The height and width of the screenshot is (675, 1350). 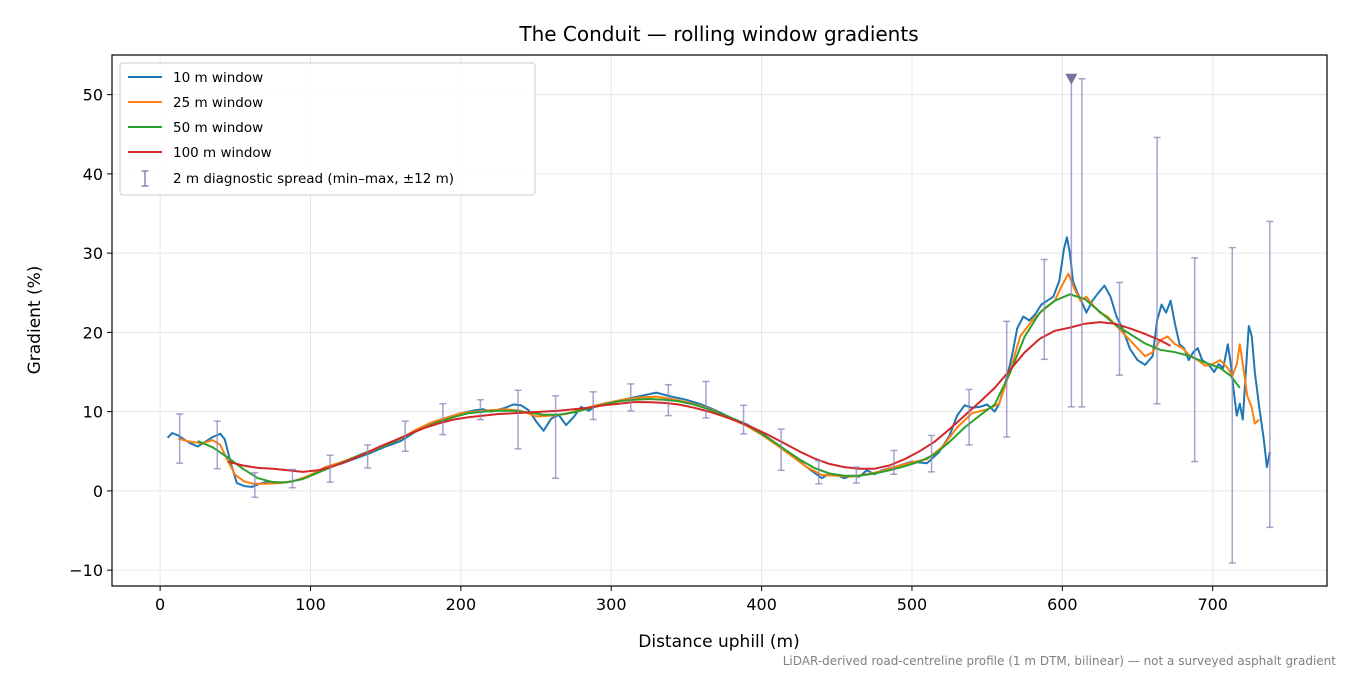 What do you see at coordinates (98, 491) in the screenshot?
I see `y-tick-label: 0` at bounding box center [98, 491].